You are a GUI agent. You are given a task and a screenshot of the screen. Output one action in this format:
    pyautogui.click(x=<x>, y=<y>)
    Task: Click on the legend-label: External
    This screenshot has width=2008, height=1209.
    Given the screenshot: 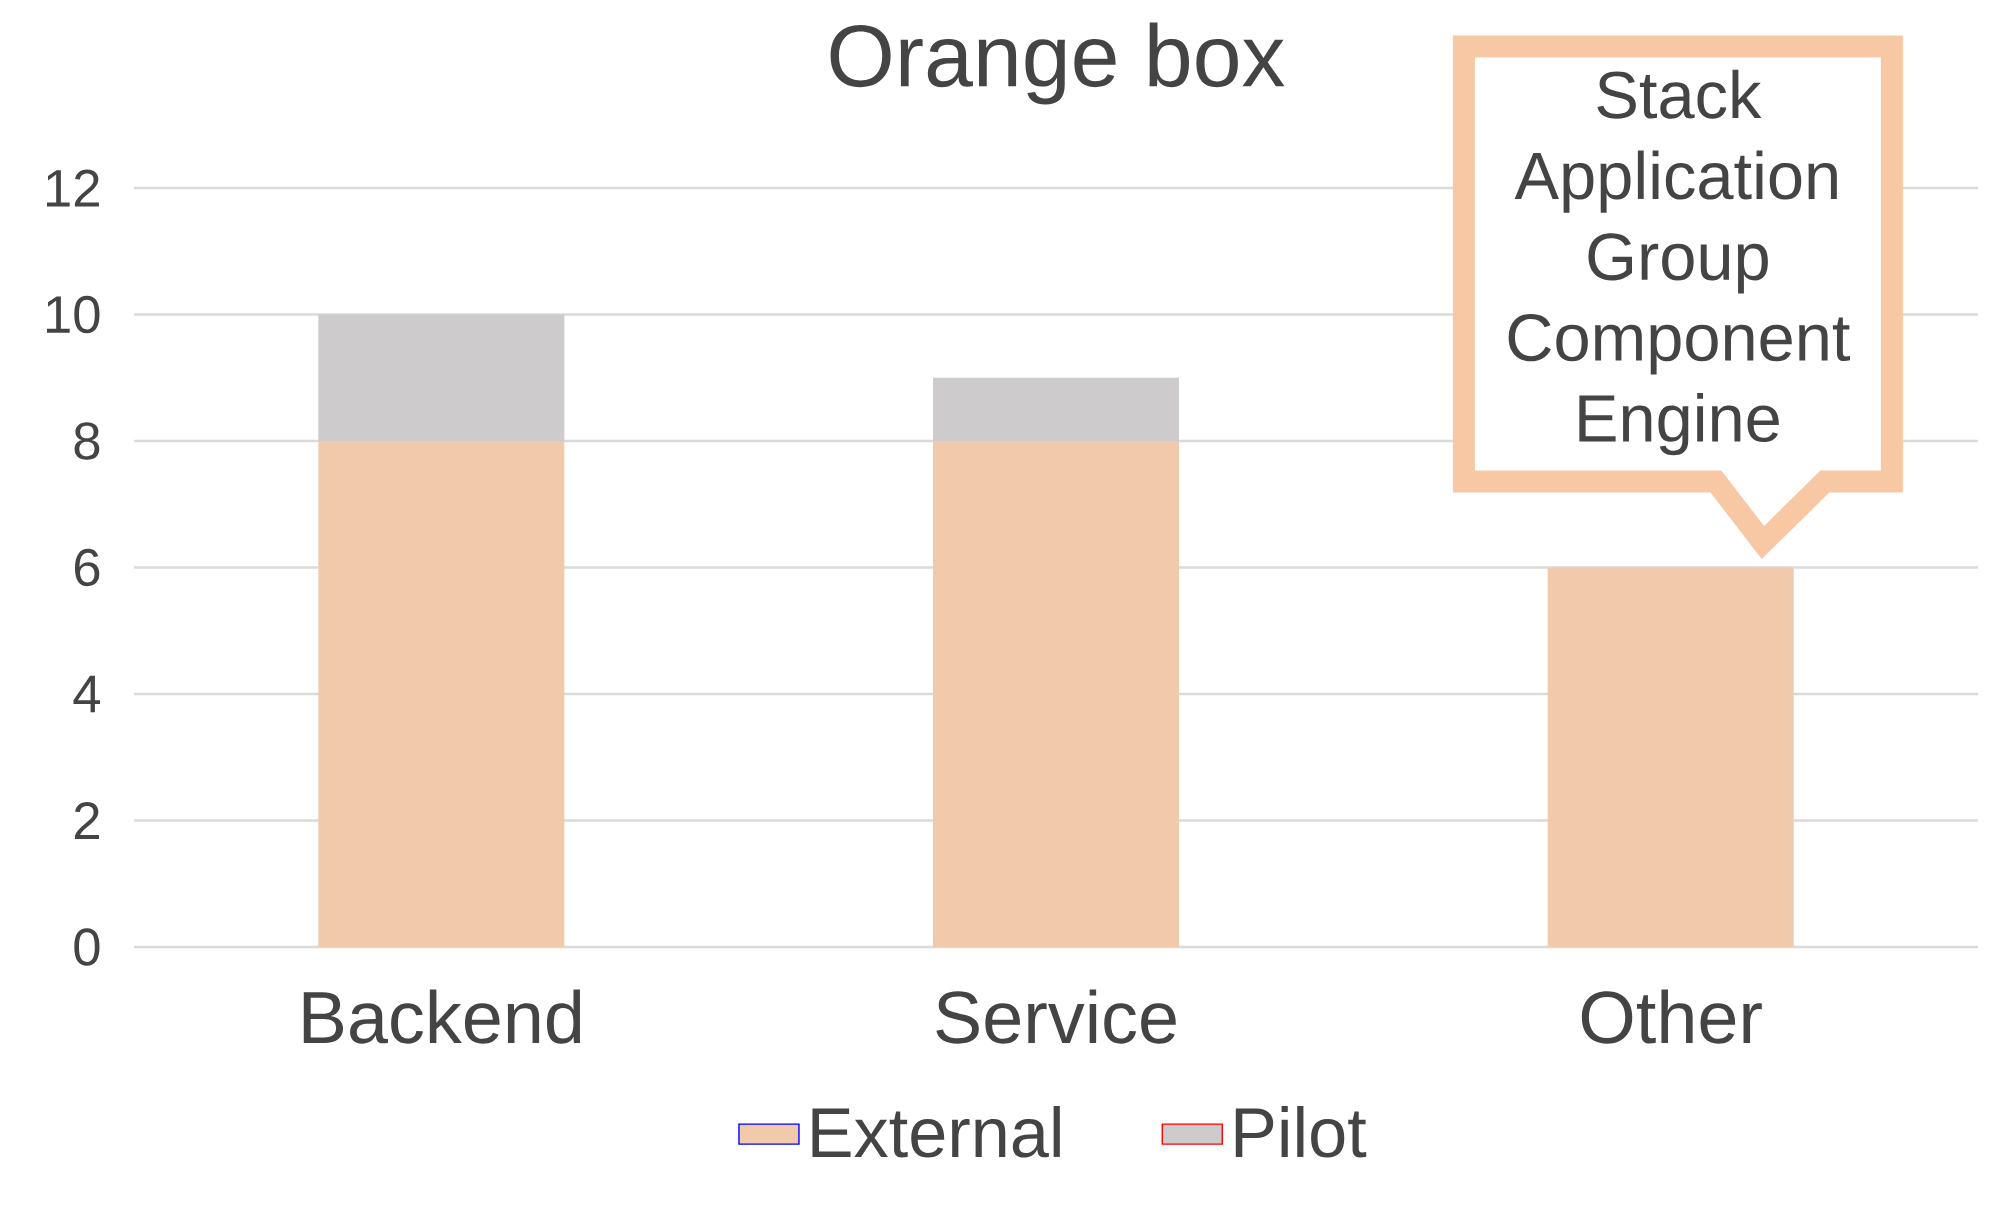 What is the action you would take?
    pyautogui.click(x=936, y=1131)
    